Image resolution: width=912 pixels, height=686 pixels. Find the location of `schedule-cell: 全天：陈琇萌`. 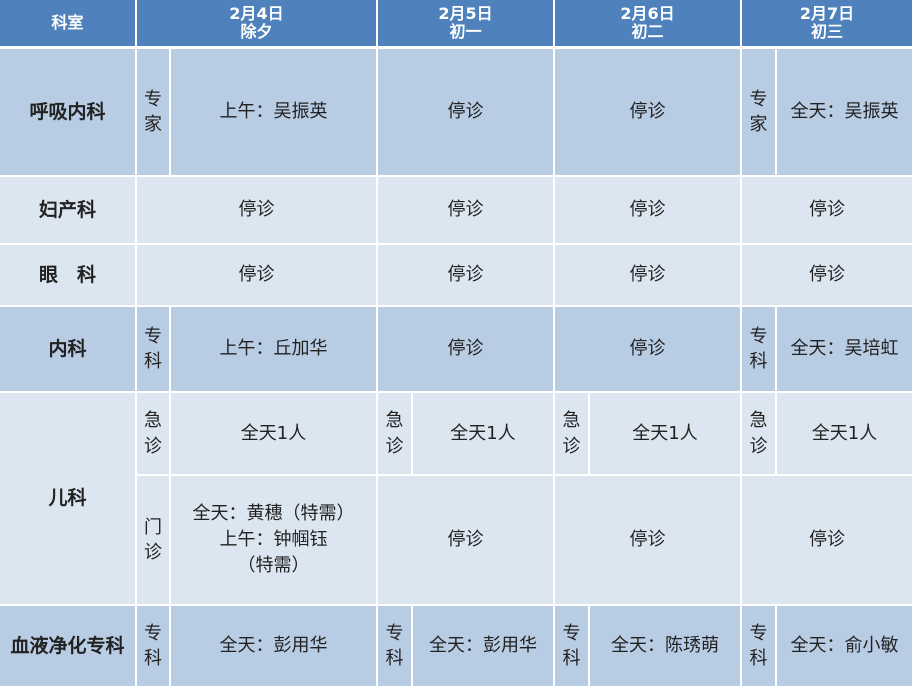

schedule-cell: 全天：陈琇萌 is located at coordinates (665, 646).